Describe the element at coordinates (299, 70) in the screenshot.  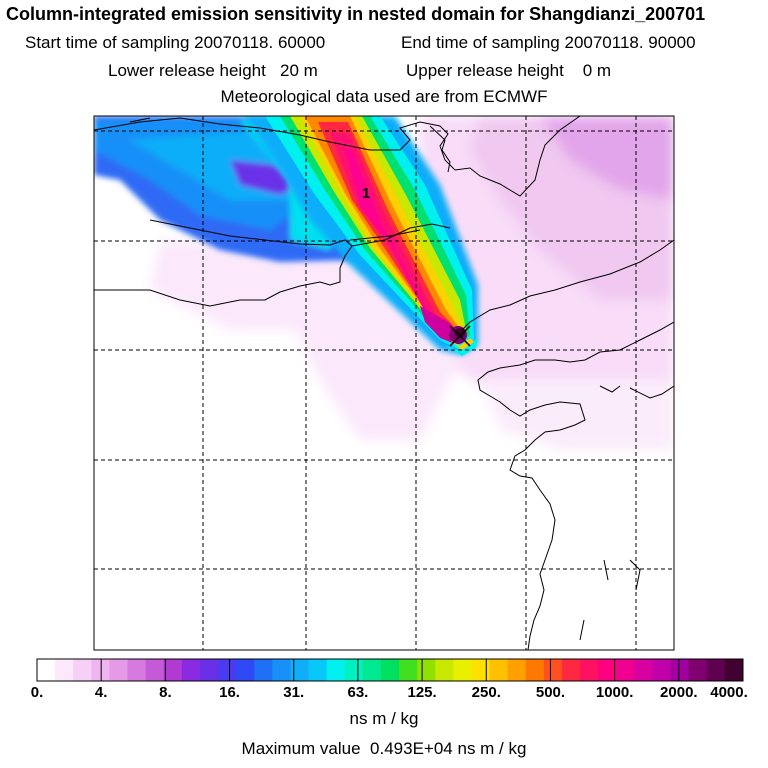
I see `lower-release-value: 20 m` at that location.